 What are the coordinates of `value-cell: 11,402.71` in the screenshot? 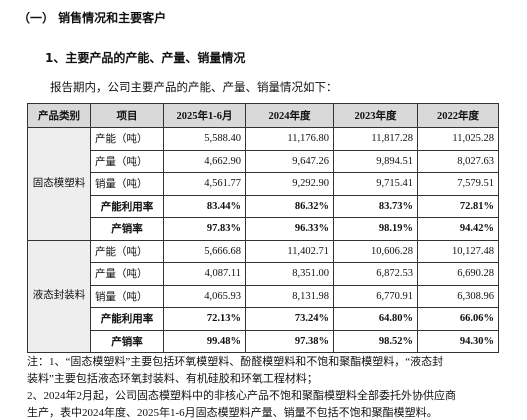 It's located at (289, 251).